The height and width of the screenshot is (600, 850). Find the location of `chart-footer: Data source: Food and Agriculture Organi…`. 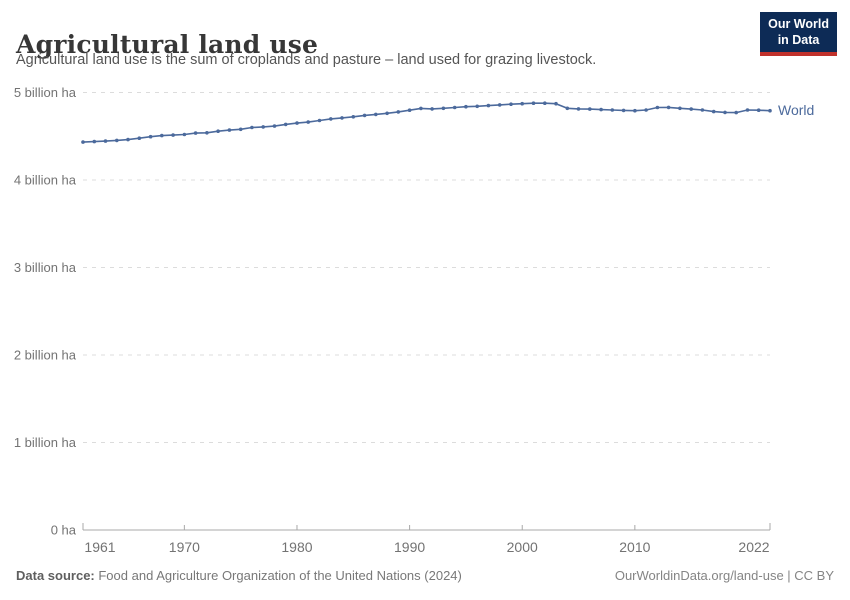

chart-footer: Data source: Food and Agriculture Organi… is located at coordinates (425, 575).